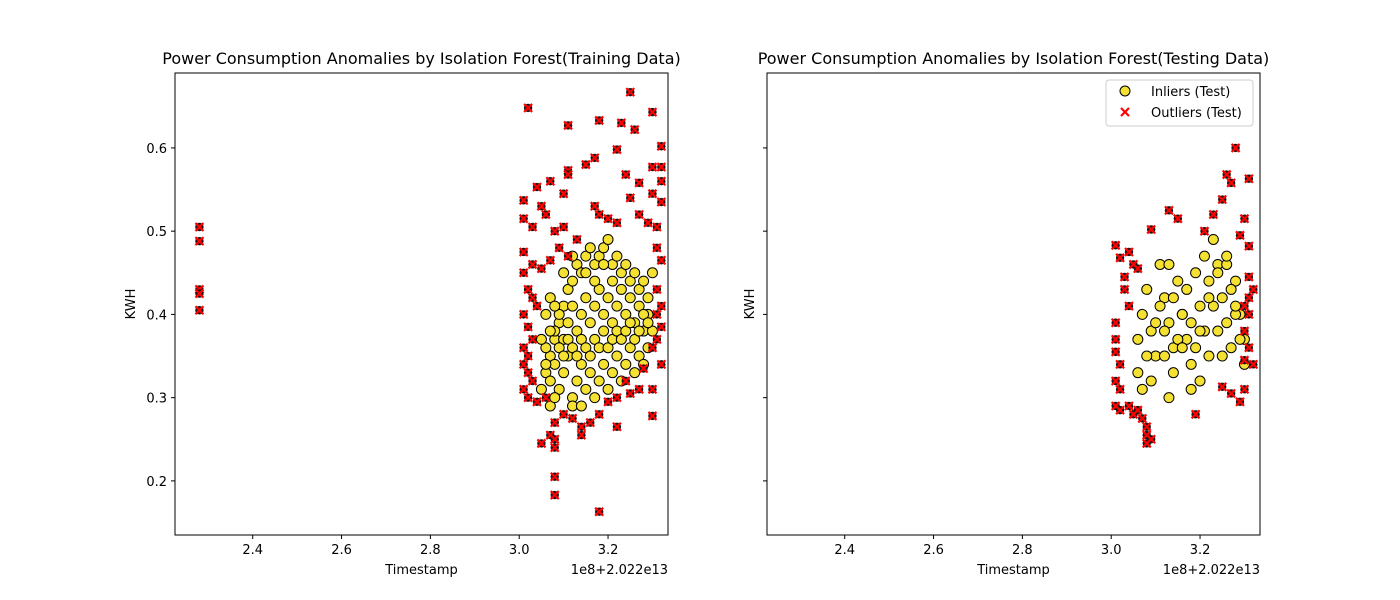 The width and height of the screenshot is (1400, 600). Describe the element at coordinates (750, 304) in the screenshot. I see `y-axis-label: KWH` at that location.